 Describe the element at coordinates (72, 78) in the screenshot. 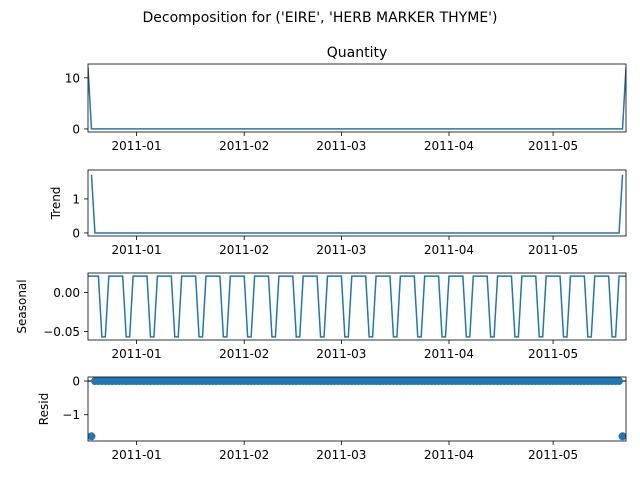

I see `y-tick-label: 10` at that location.